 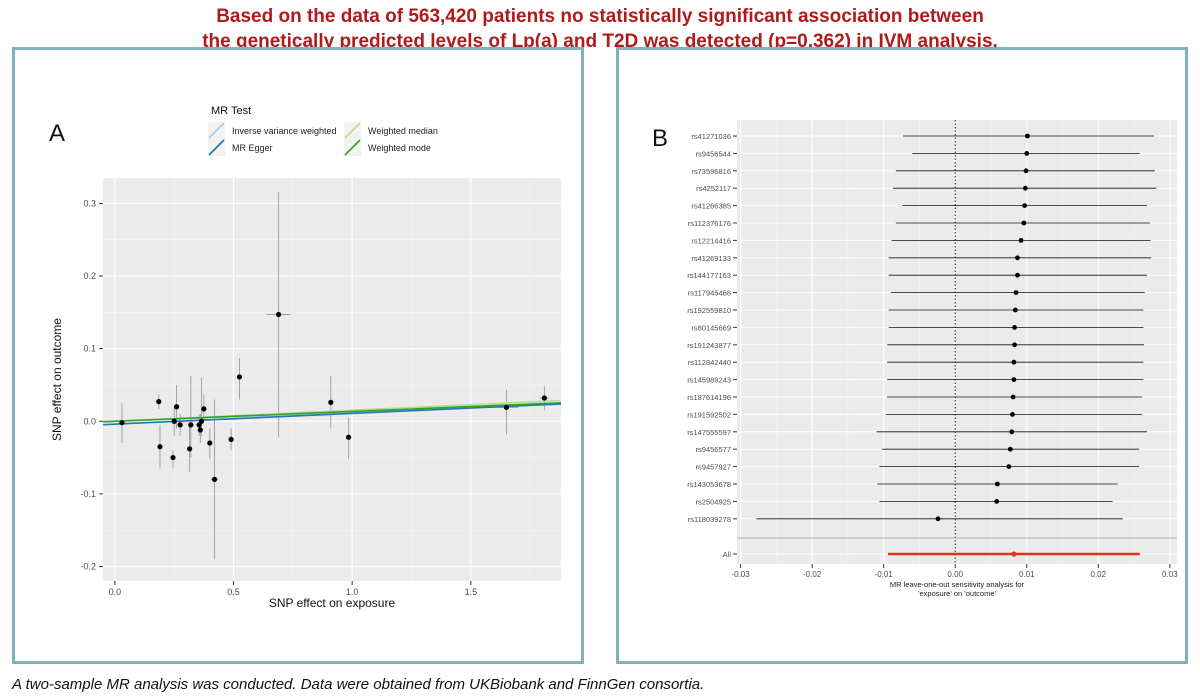 I want to click on snp-label: rs143053678, so click(x=709, y=484).